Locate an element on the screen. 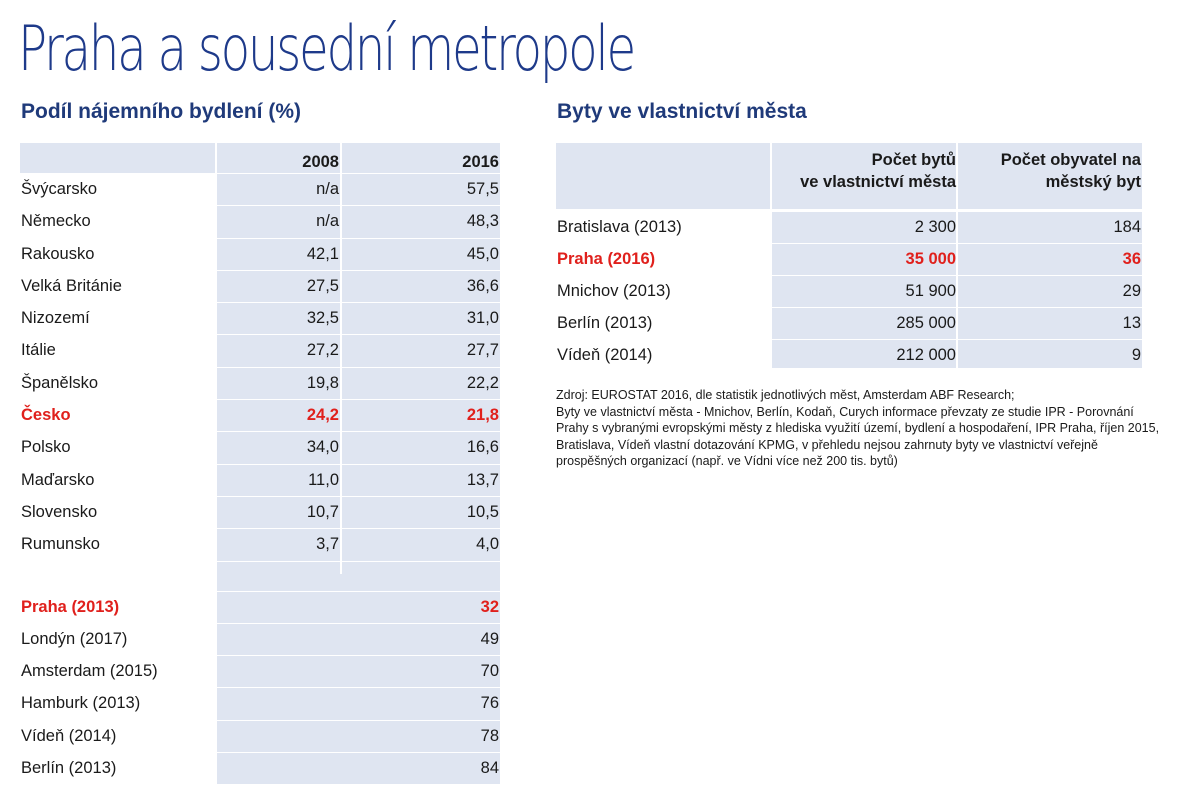 This screenshot has height=785, width=1182. table-row: Německo n/a 48,3 is located at coordinates (260, 222).